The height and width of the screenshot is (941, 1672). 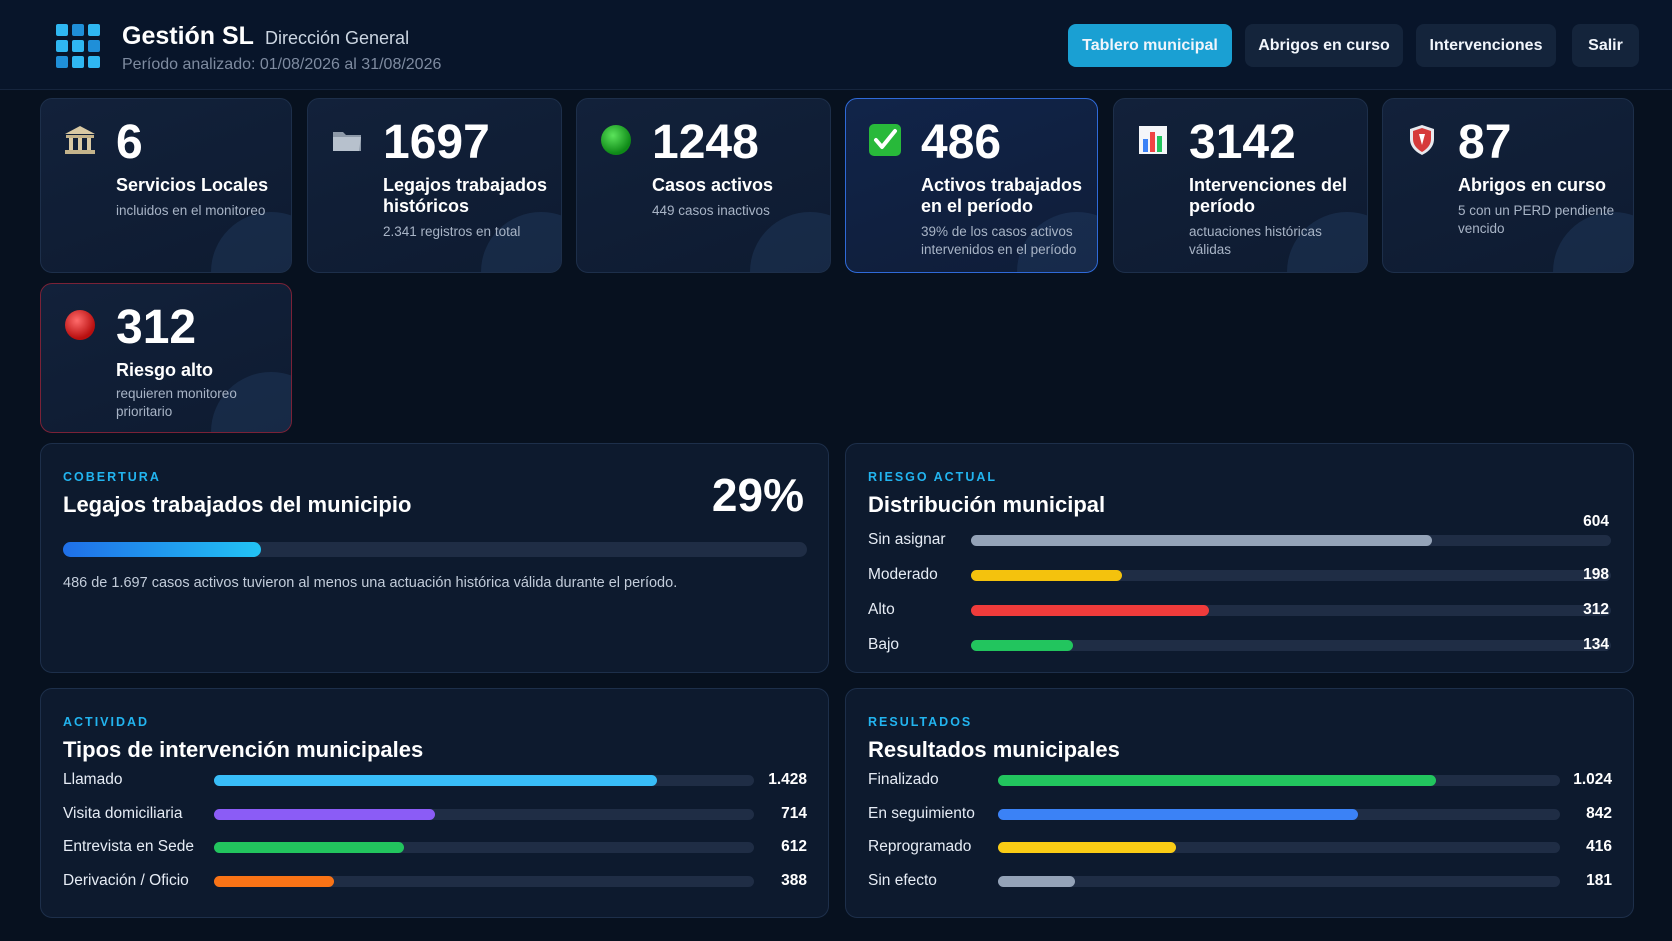 What do you see at coordinates (106, 722) in the screenshot?
I see `activity-eyebrow: ACTIVIDAD` at bounding box center [106, 722].